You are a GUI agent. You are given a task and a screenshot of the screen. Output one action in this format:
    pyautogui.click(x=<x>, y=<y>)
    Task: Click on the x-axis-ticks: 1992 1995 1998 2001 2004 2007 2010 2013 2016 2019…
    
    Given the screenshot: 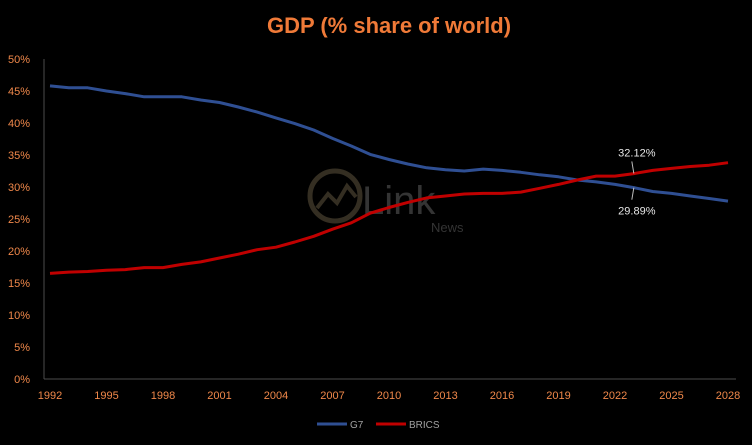 What is the action you would take?
    pyautogui.click(x=389, y=396)
    